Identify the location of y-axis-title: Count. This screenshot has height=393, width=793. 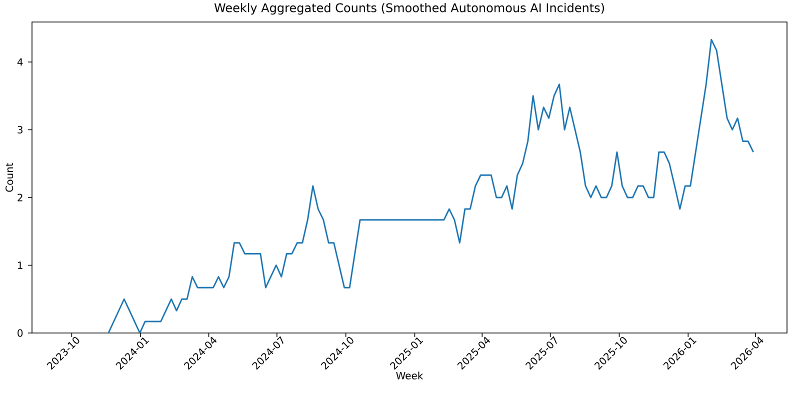
(10, 177).